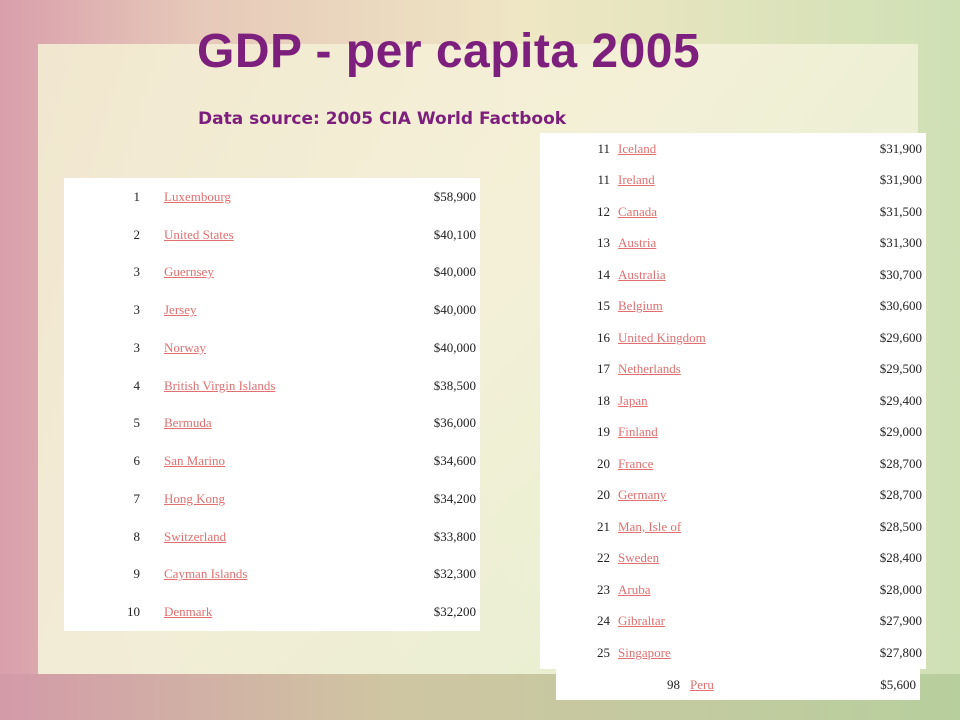 The image size is (960, 720). What do you see at coordinates (603, 180) in the screenshot?
I see `rank-cell: 11` at bounding box center [603, 180].